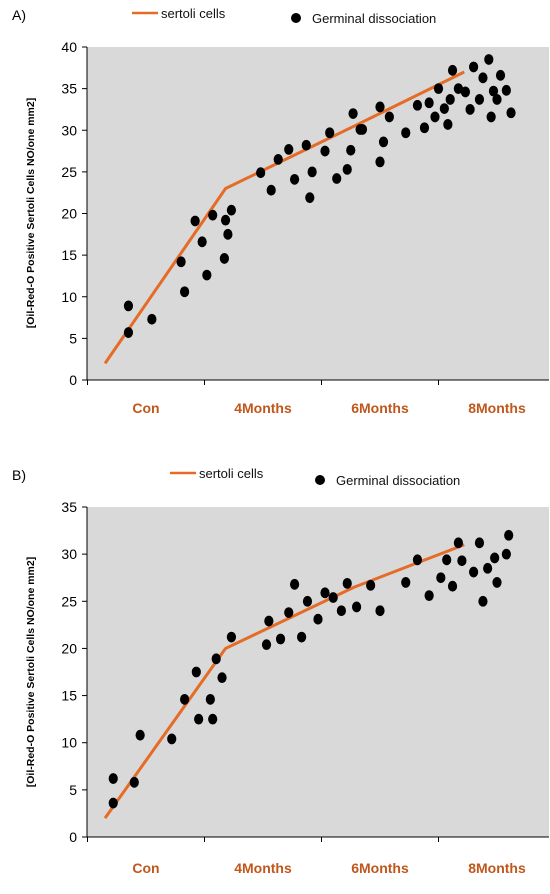 This screenshot has height=894, width=550. Describe the element at coordinates (263, 408) in the screenshot. I see `a-x-category-label: 4Months` at that location.